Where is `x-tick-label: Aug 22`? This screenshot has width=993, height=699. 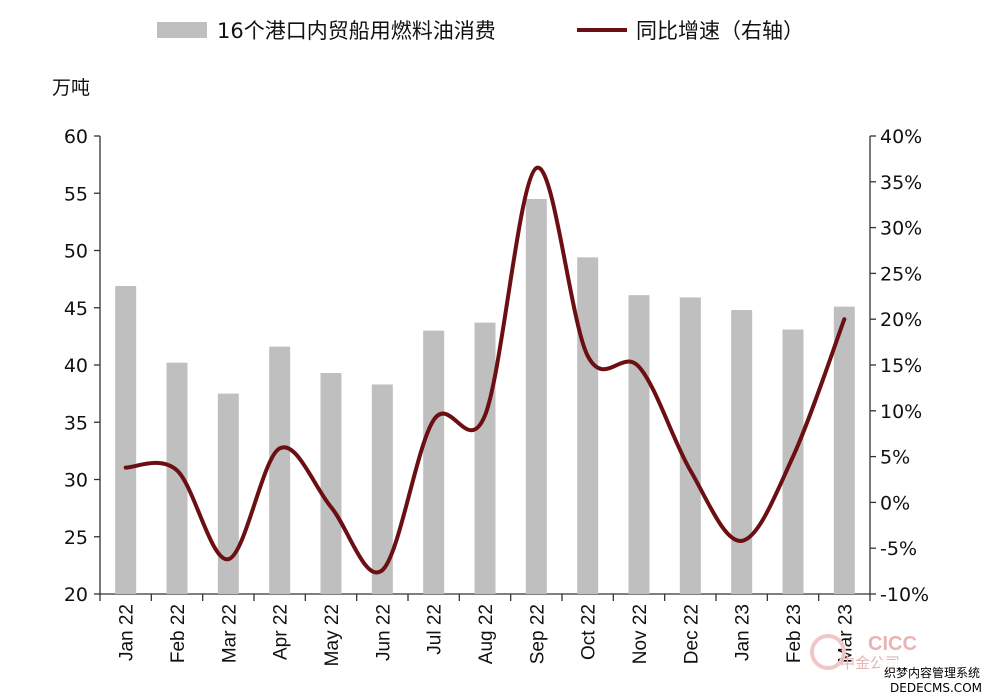 x-tick-label: Aug 22 is located at coordinates (486, 634).